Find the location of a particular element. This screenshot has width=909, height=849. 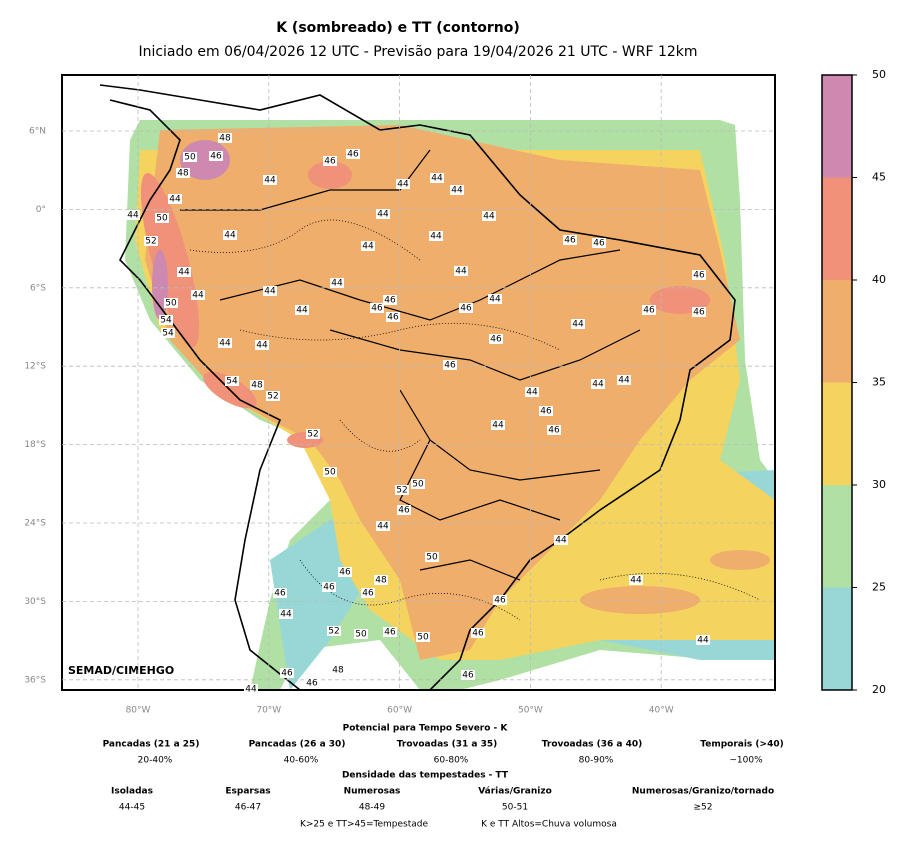

legend-range: 46-47 is located at coordinates (248, 808).